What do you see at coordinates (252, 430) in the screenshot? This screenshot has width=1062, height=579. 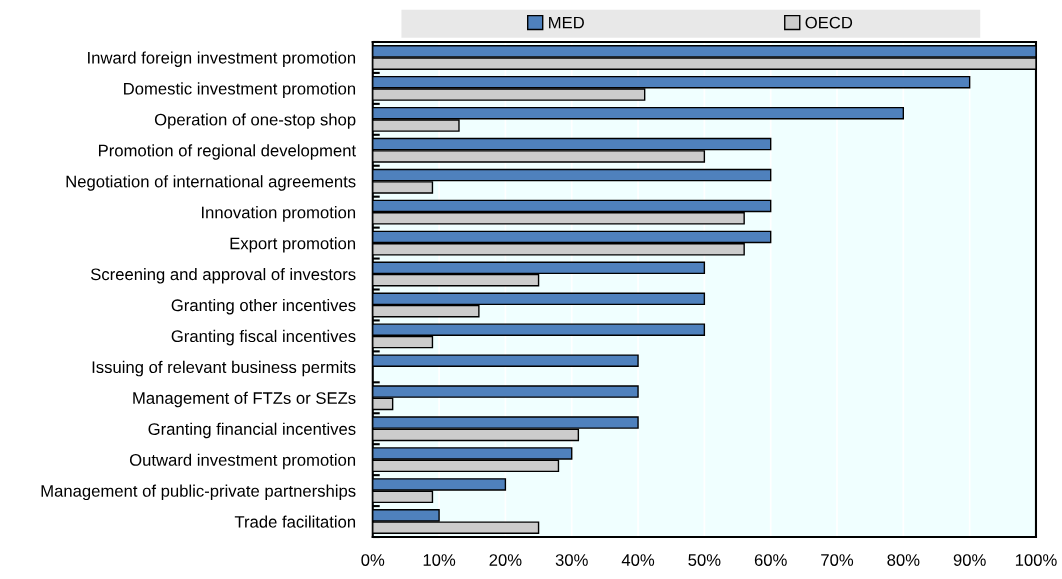 I see `y-tick-label: Granting financial incentives` at bounding box center [252, 430].